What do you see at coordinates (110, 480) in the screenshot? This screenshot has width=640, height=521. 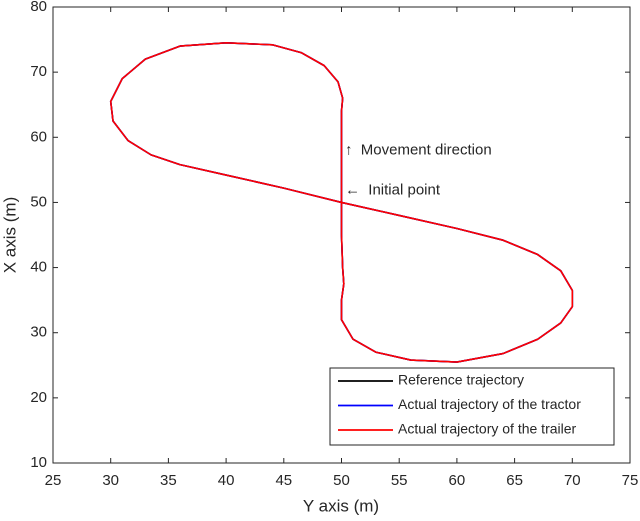 I see `x-tick-label: 30` at bounding box center [110, 480].